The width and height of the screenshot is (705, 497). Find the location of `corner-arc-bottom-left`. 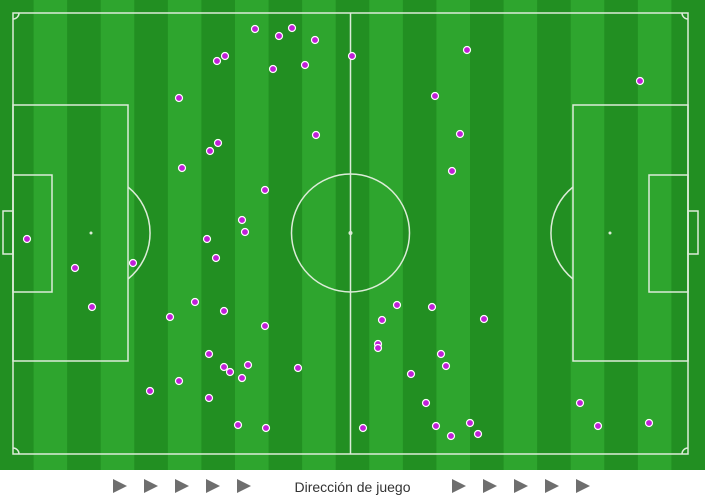

corner-arc-bottom-left is located at coordinates (16, 451).